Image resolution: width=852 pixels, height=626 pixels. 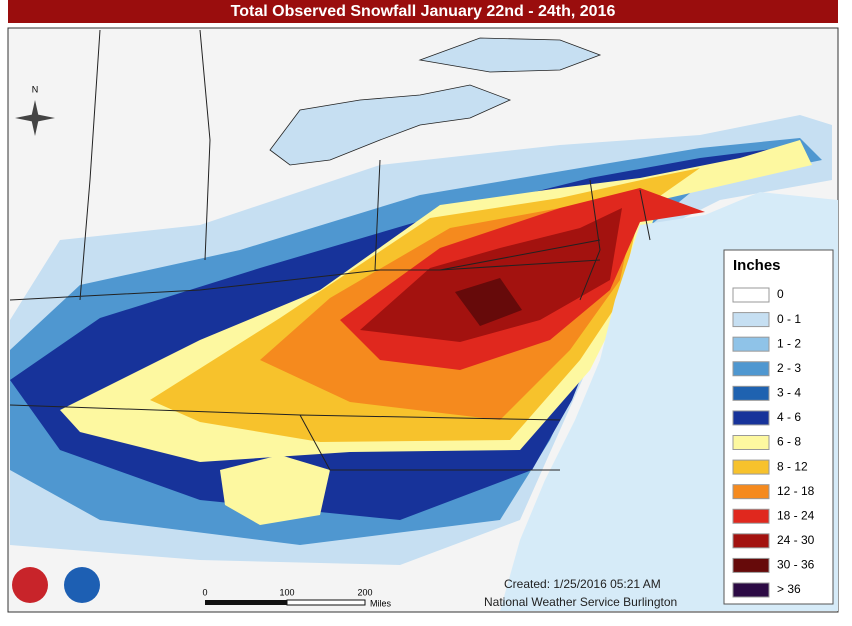 What do you see at coordinates (435, 101) in the screenshot?
I see `great-lakes` at bounding box center [435, 101].